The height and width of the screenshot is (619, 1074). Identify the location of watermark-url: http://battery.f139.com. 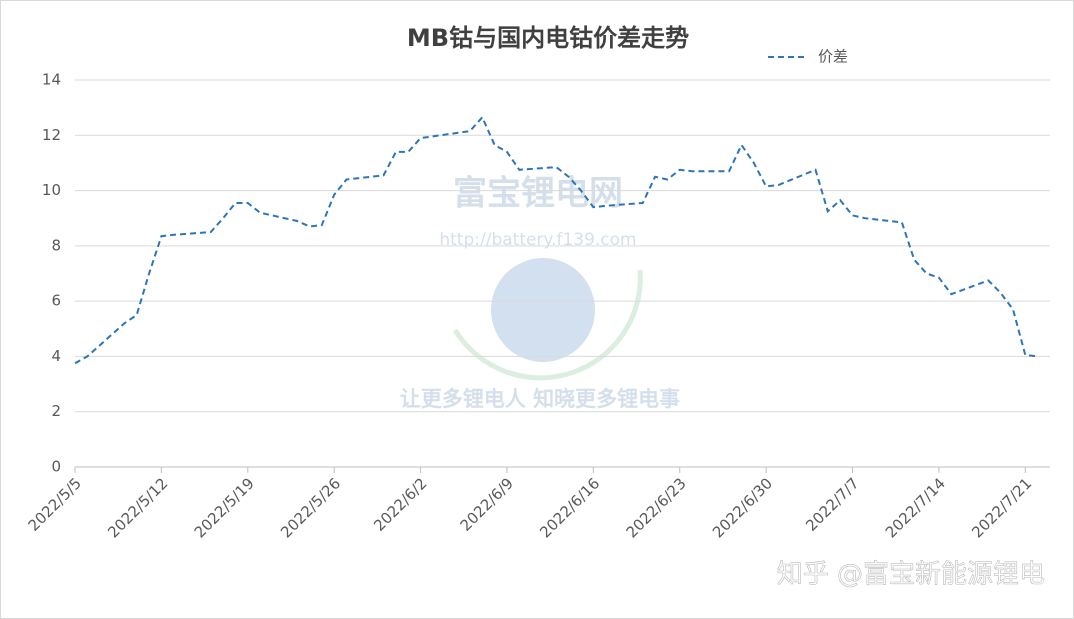
(537, 240).